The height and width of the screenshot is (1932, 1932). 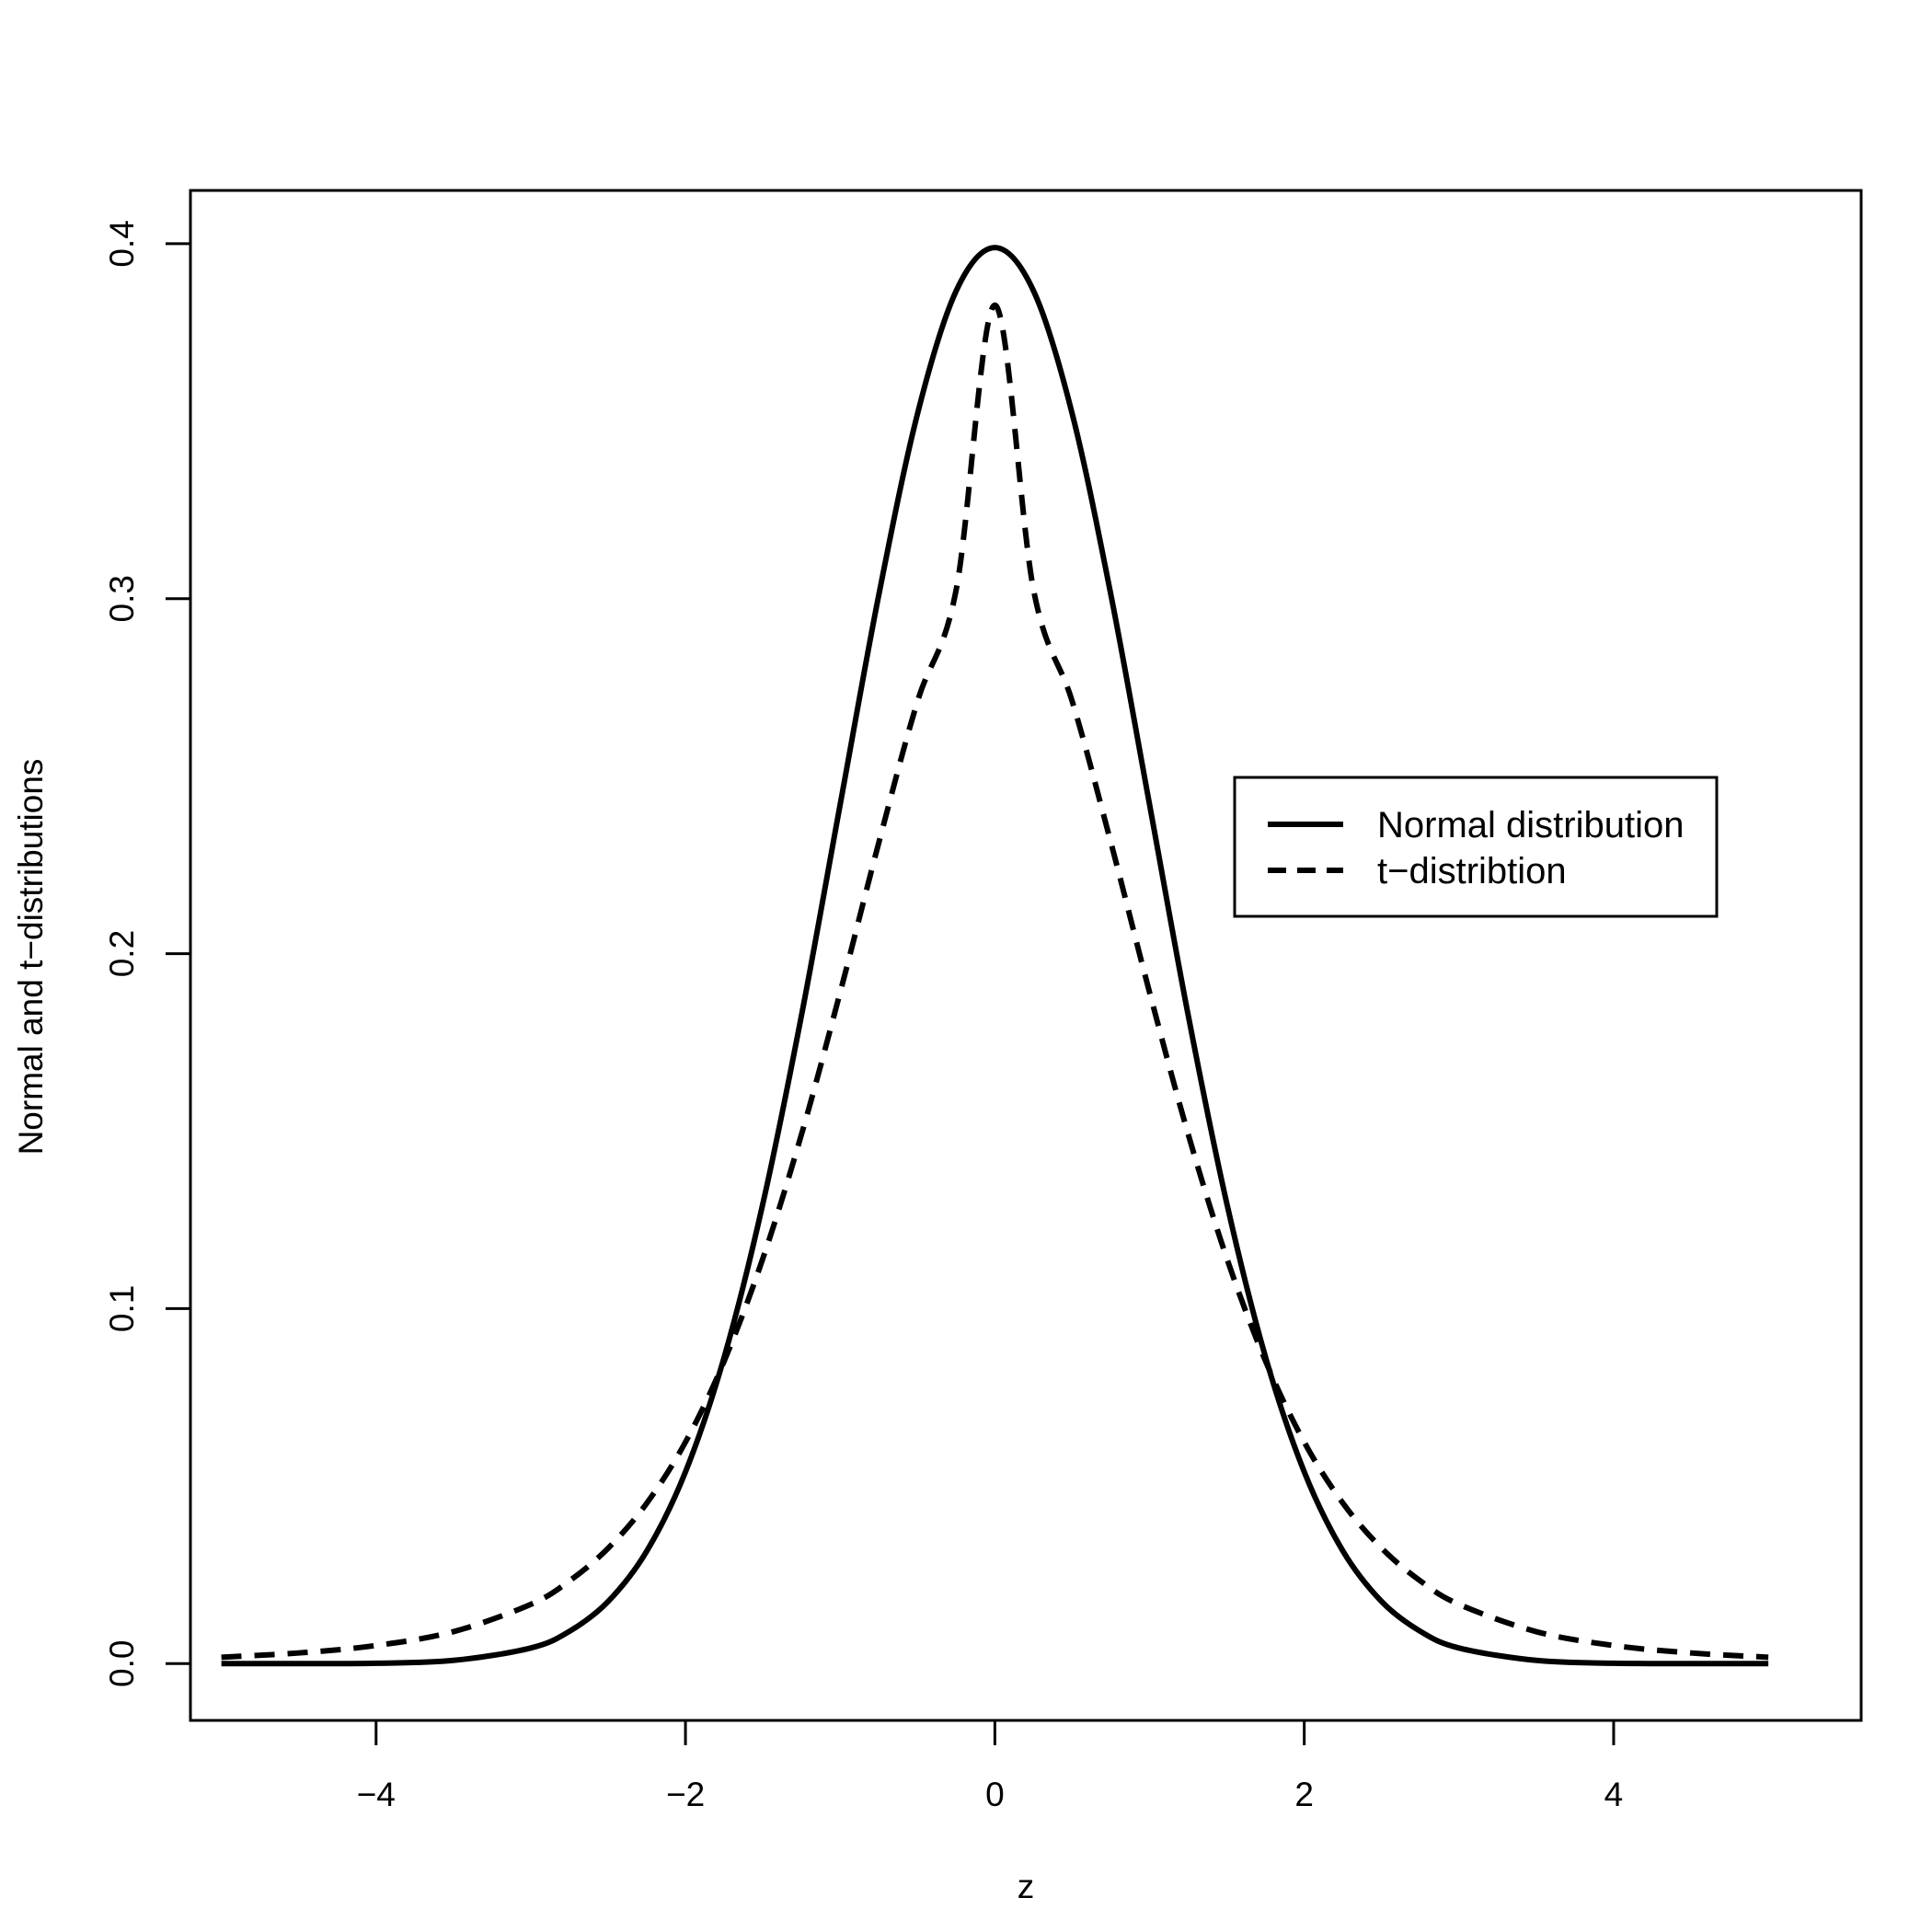 I want to click on x-tick-label: 0, so click(x=995, y=1794).